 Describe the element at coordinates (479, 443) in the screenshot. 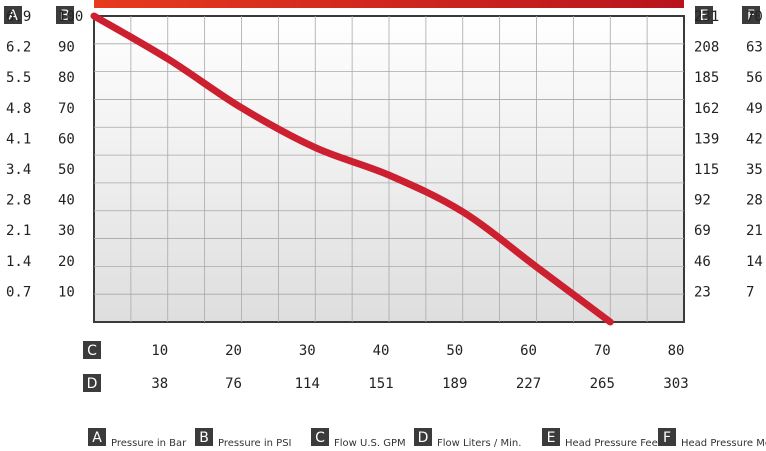

I see `legend-label: Flow Liters / Min.` at that location.